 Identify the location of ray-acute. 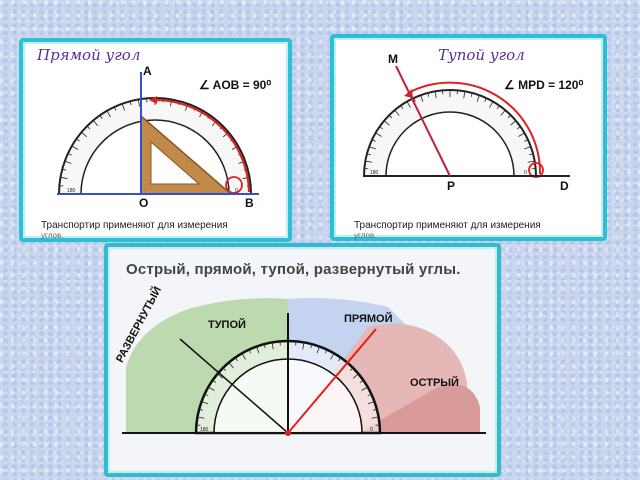
(332, 381).